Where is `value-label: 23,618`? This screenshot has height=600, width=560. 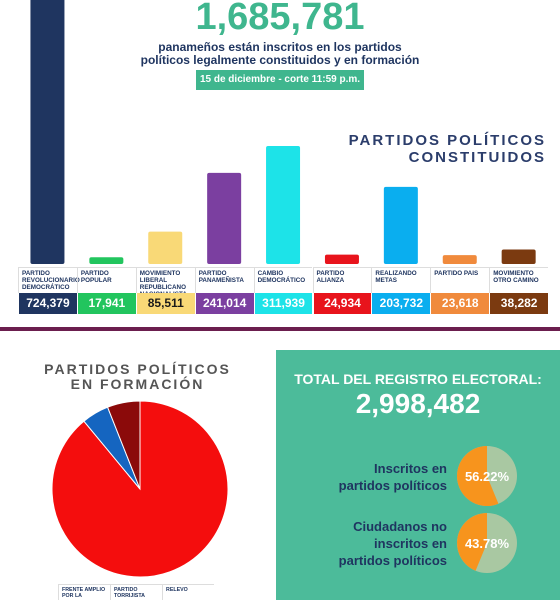
value-label: 23,618 is located at coordinates (460, 303).